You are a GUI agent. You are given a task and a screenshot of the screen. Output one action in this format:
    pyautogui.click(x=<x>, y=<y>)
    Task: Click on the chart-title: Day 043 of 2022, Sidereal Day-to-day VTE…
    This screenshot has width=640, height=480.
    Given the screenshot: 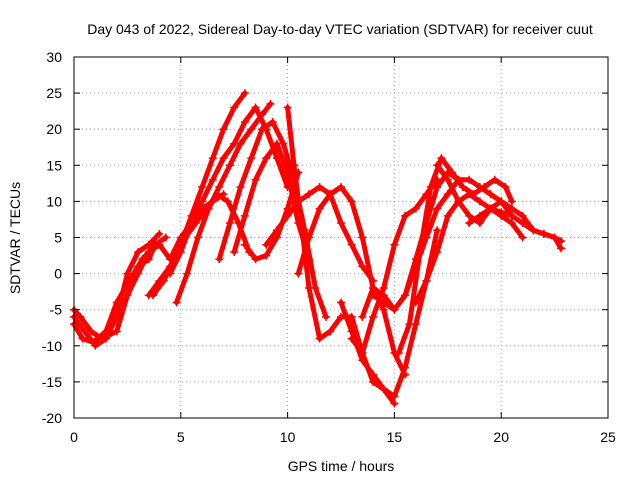 What is the action you would take?
    pyautogui.click(x=340, y=29)
    